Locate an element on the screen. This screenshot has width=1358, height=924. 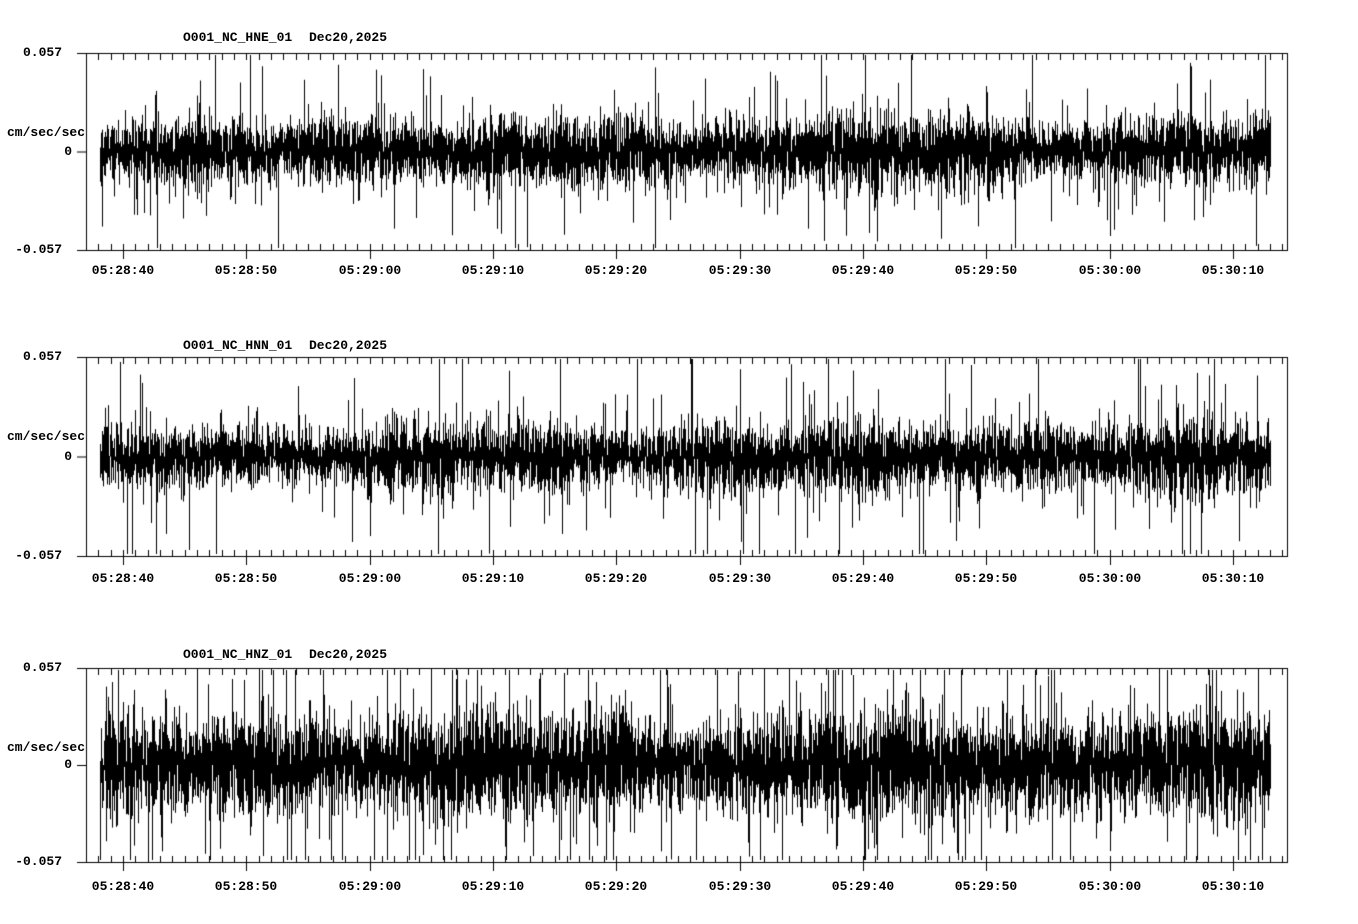
station-channel-label: O001_NC_HNZ_01 is located at coordinates (238, 654).